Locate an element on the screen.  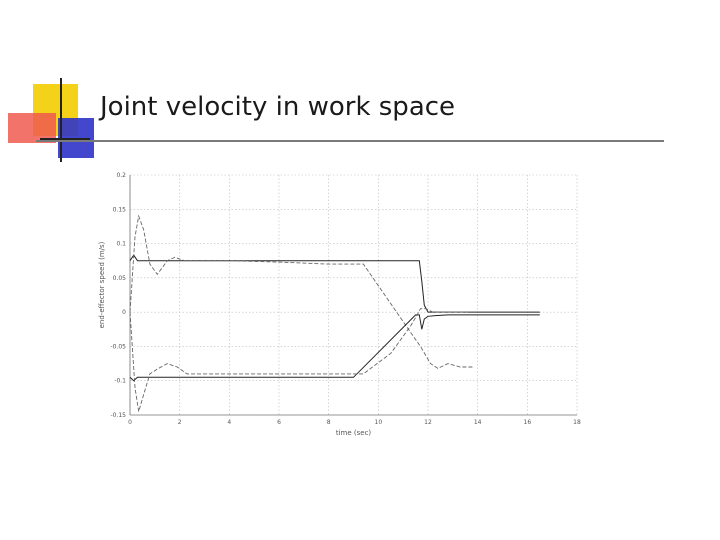
y-tick-label: 0.1 is located at coordinates (121, 244).